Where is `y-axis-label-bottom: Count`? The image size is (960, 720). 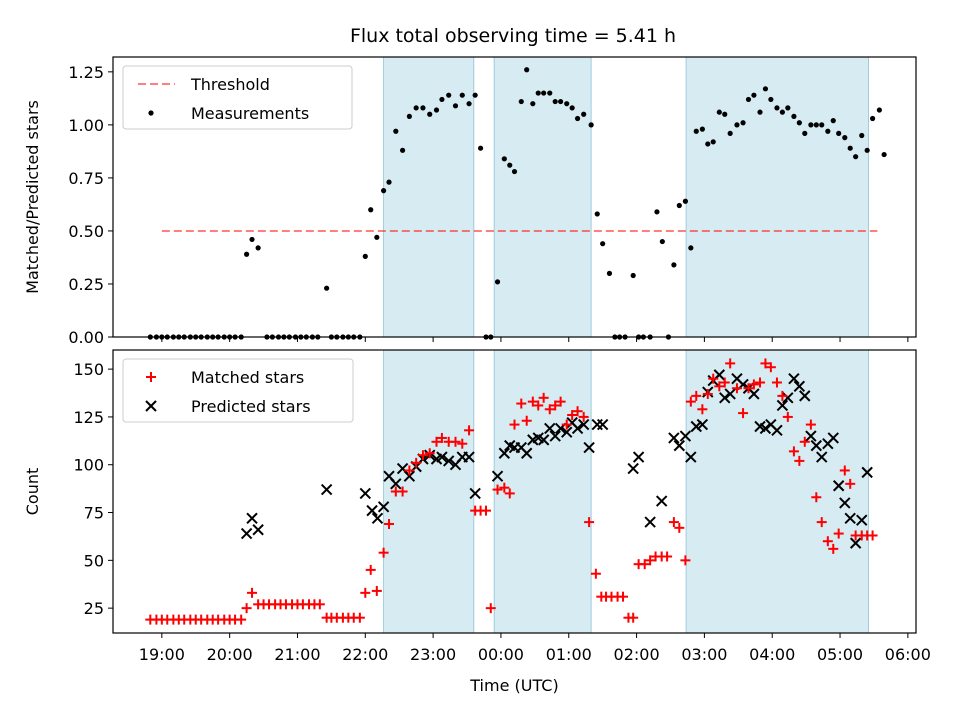 y-axis-label-bottom: Count is located at coordinates (32, 492).